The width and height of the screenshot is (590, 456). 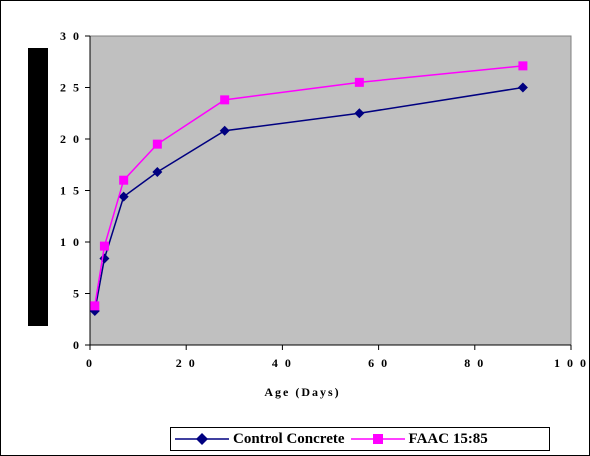 What do you see at coordinates (448, 438) in the screenshot?
I see `legend-label-faac: FAAC 15:85` at bounding box center [448, 438].